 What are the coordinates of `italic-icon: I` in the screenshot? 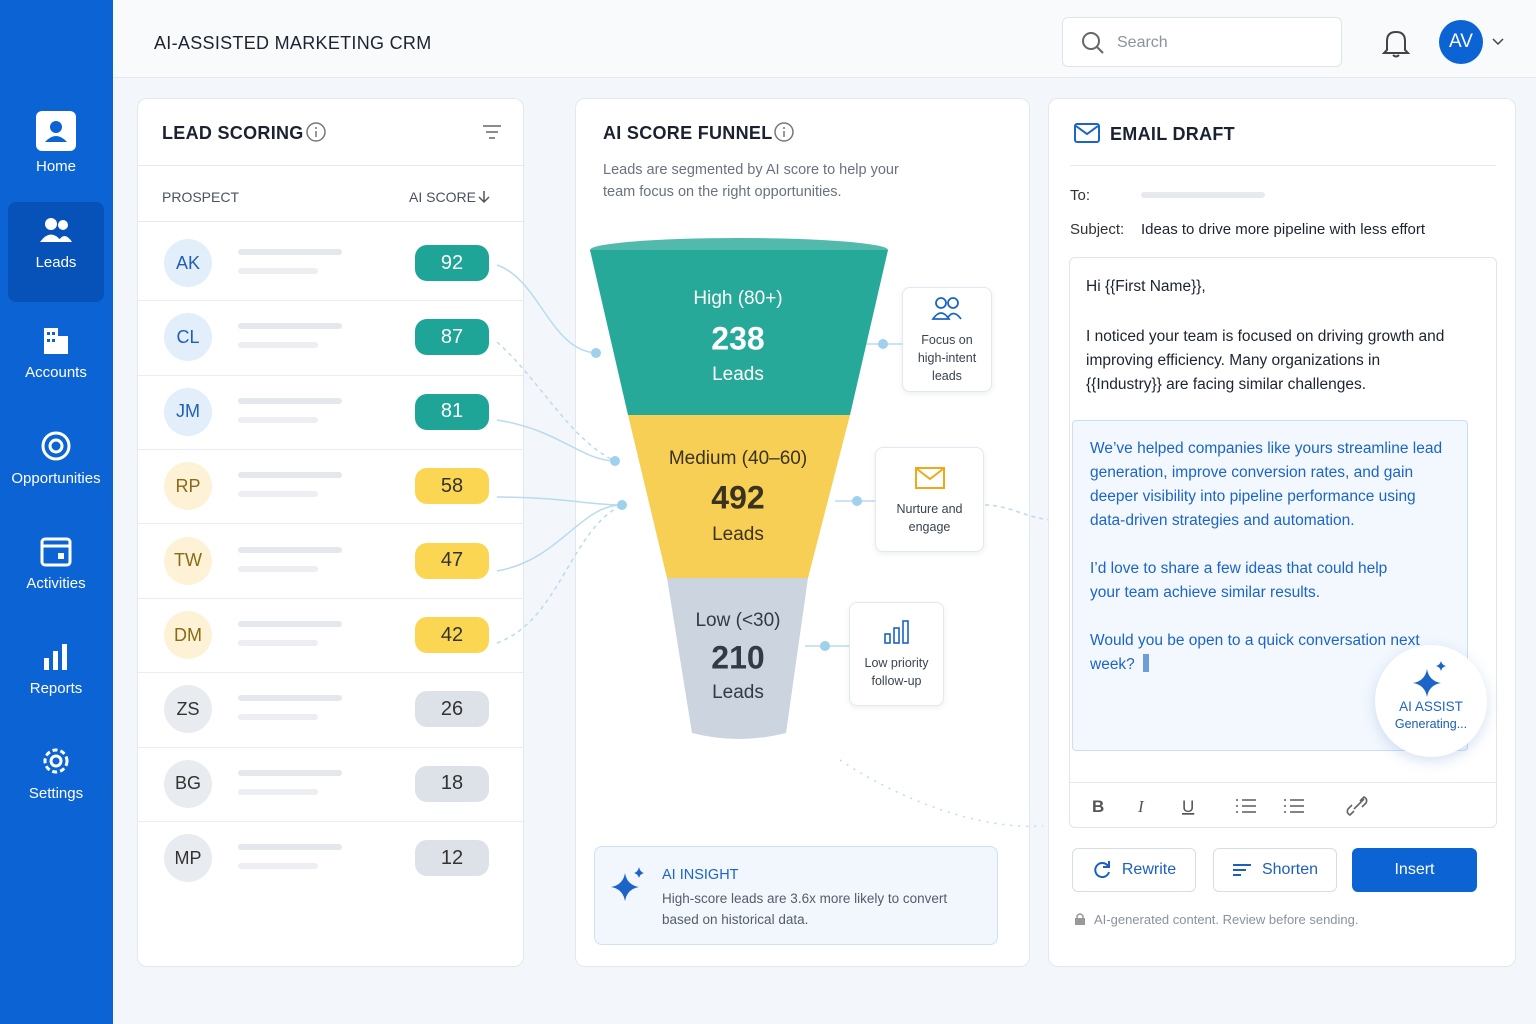 It's located at (1141, 806).